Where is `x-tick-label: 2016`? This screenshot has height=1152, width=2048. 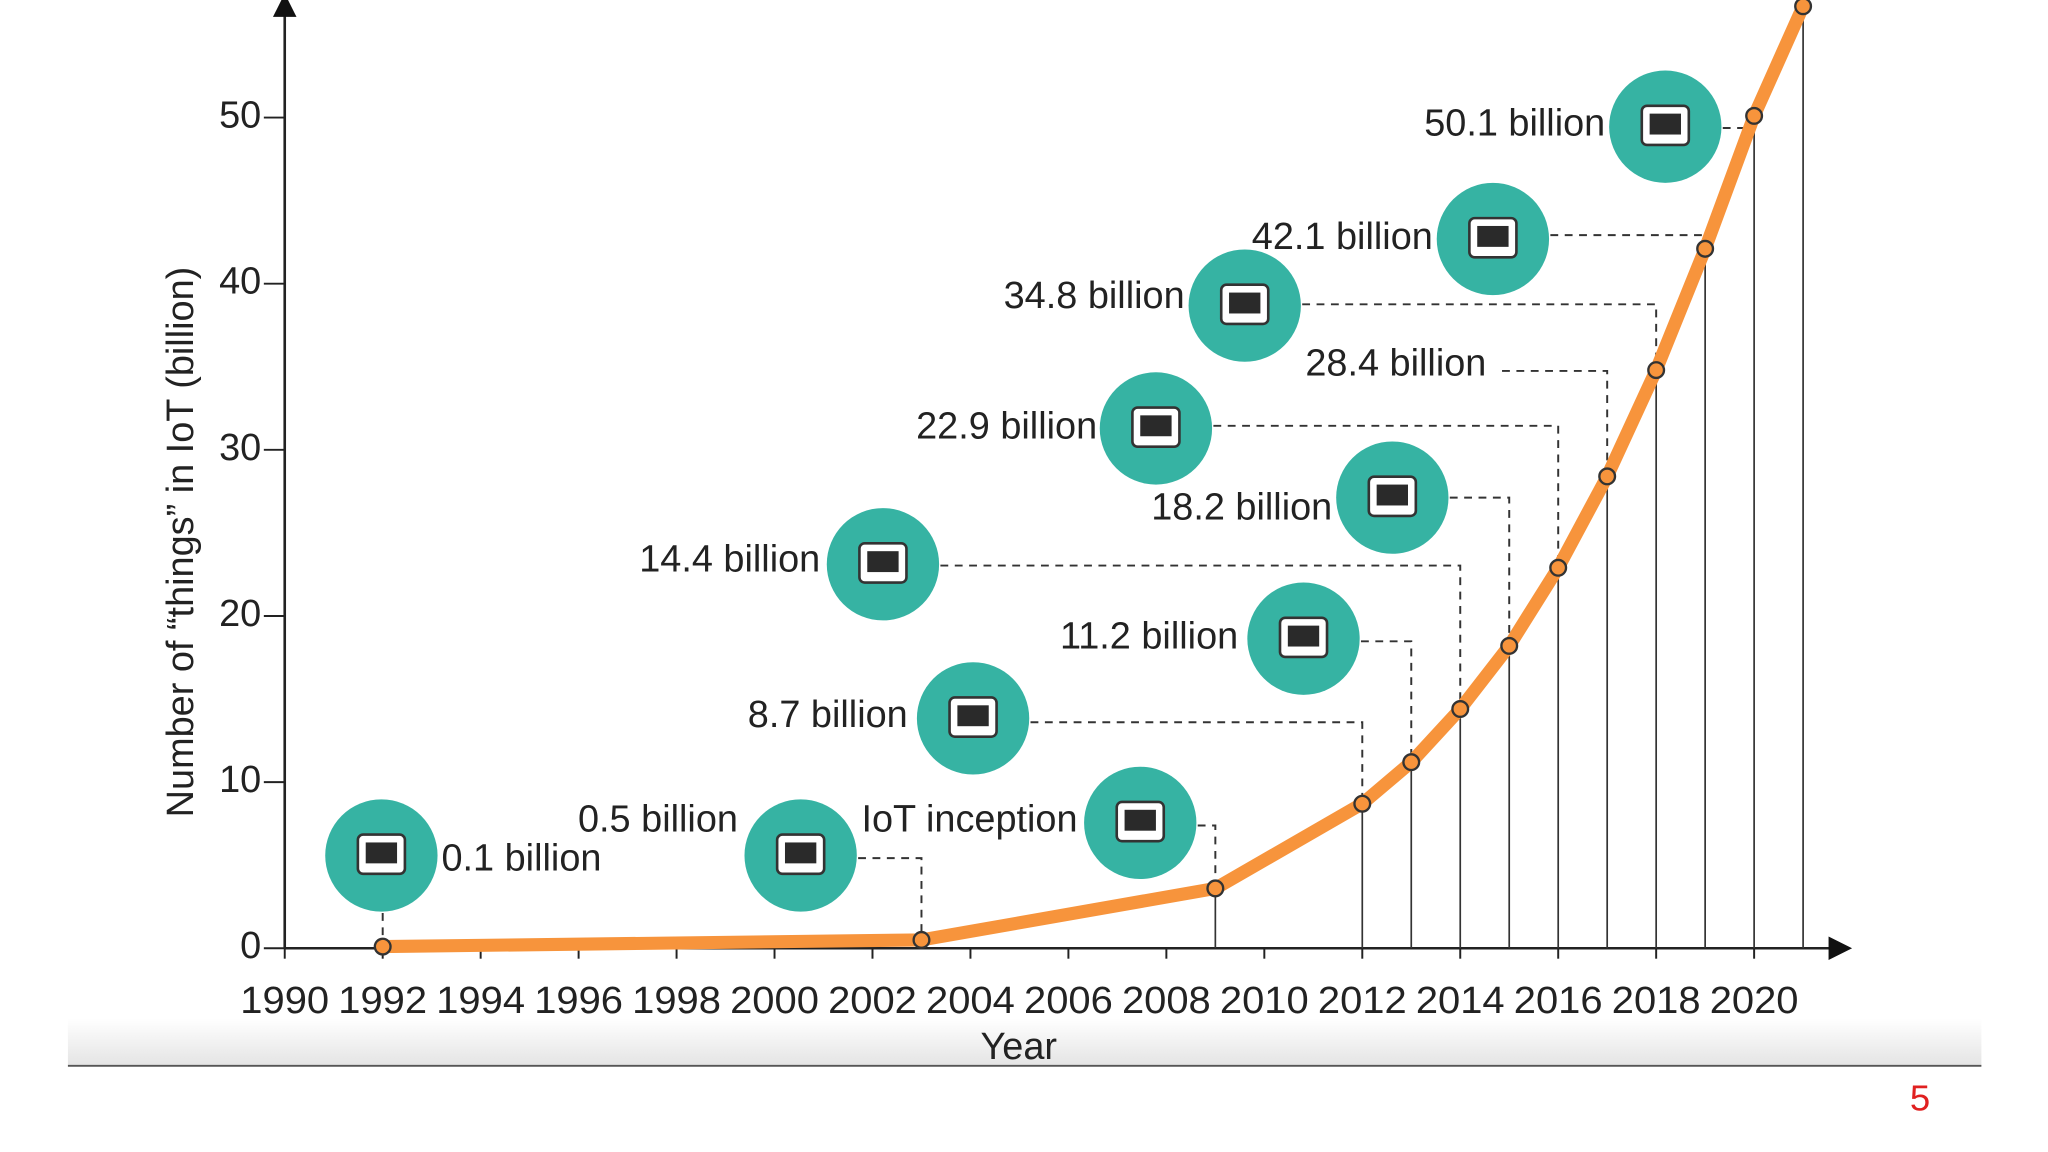 x-tick-label: 2016 is located at coordinates (1558, 1001).